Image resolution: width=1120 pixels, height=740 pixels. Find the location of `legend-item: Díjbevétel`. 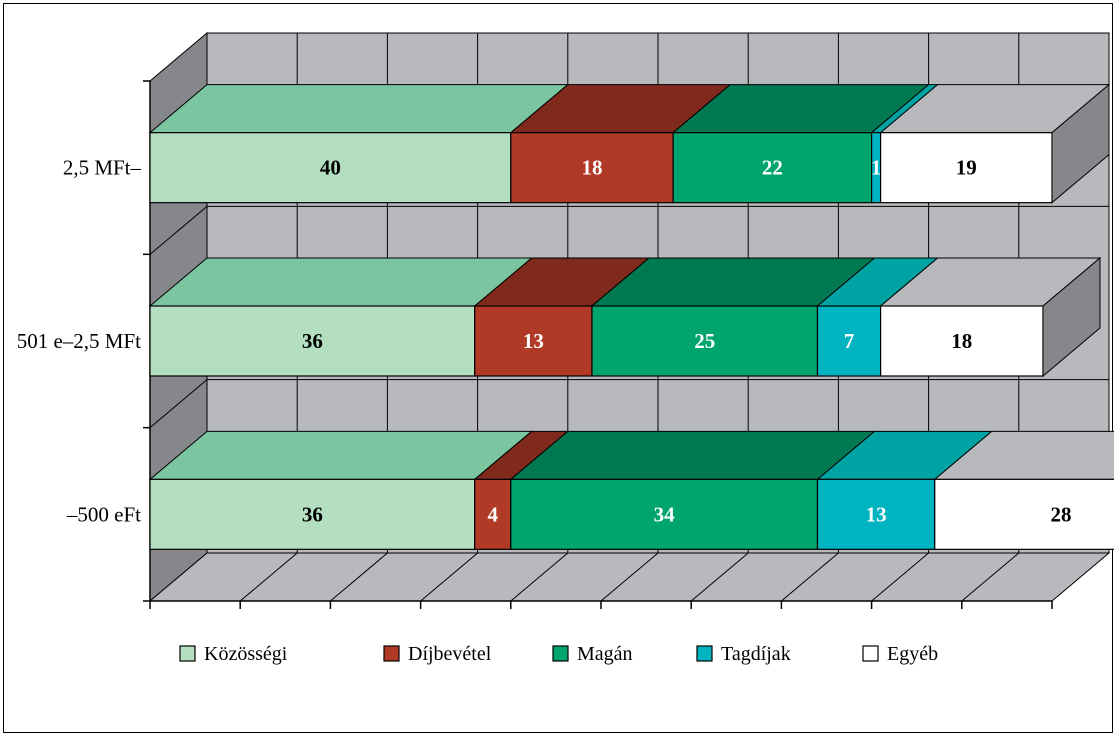

legend-item: Díjbevétel is located at coordinates (450, 654).